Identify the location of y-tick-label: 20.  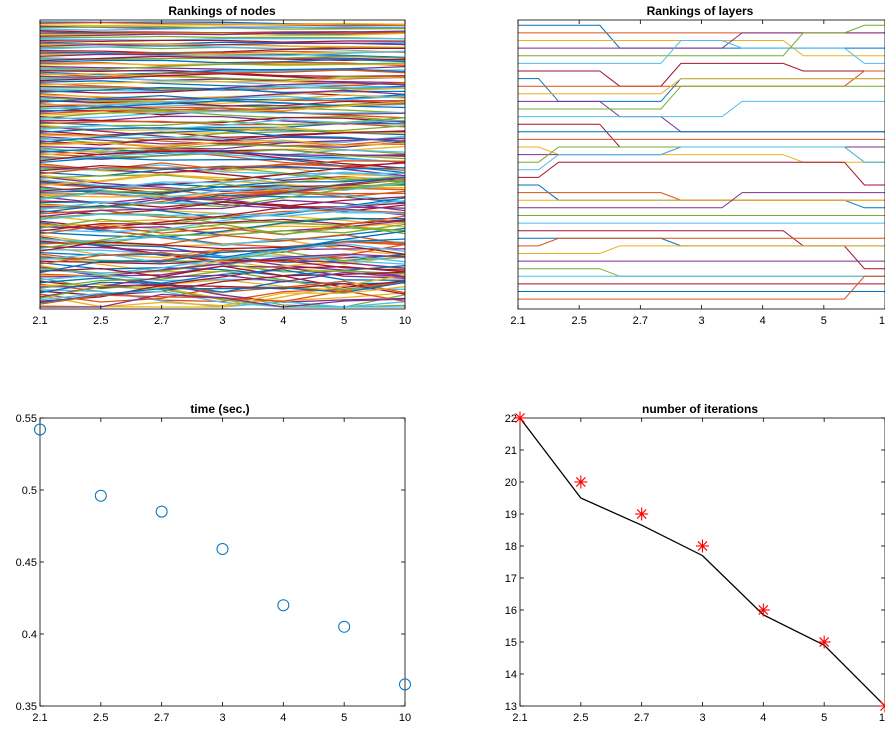
(511, 483).